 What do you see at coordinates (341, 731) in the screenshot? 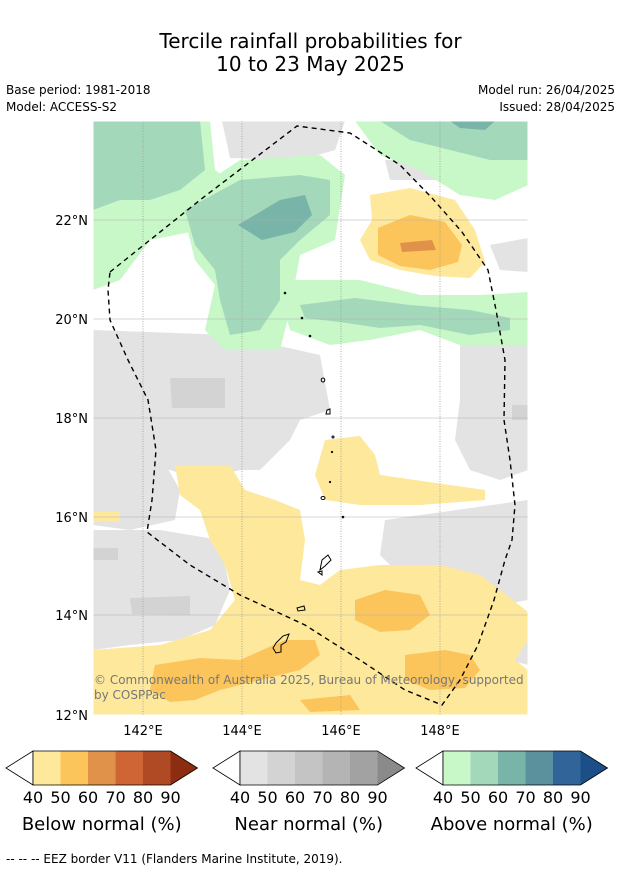
I see `x-tick-label: 146°E` at bounding box center [341, 731].